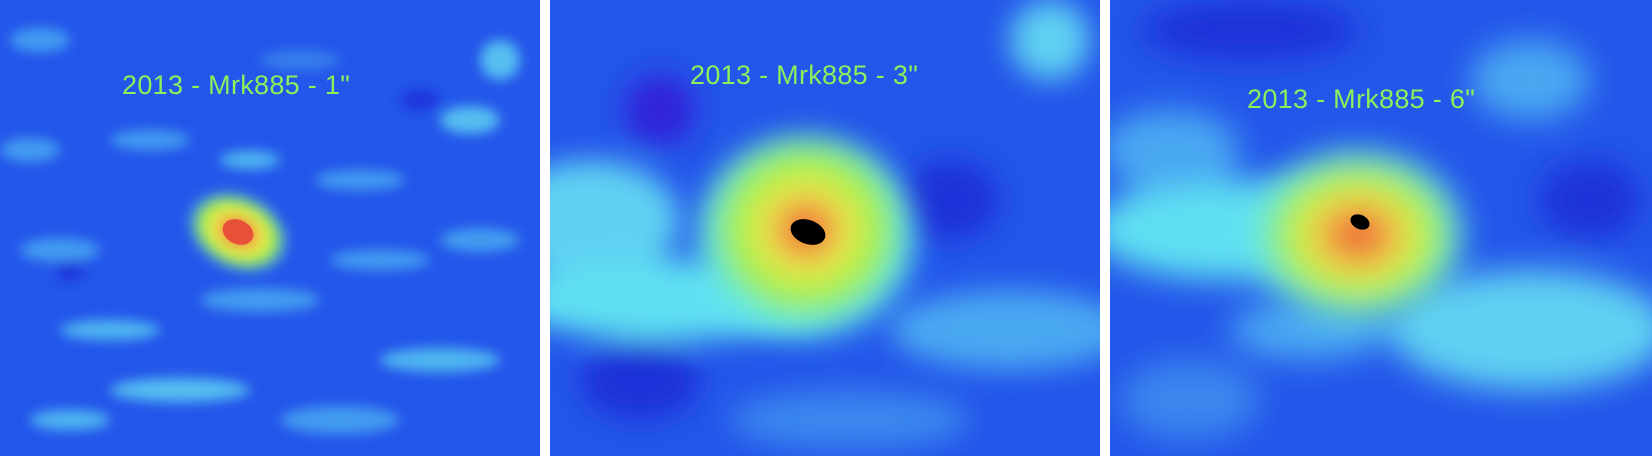 The height and width of the screenshot is (456, 1652). Describe the element at coordinates (804, 75) in the screenshot. I see `panel-label: 2013 - Mrk885 - 3"` at that location.